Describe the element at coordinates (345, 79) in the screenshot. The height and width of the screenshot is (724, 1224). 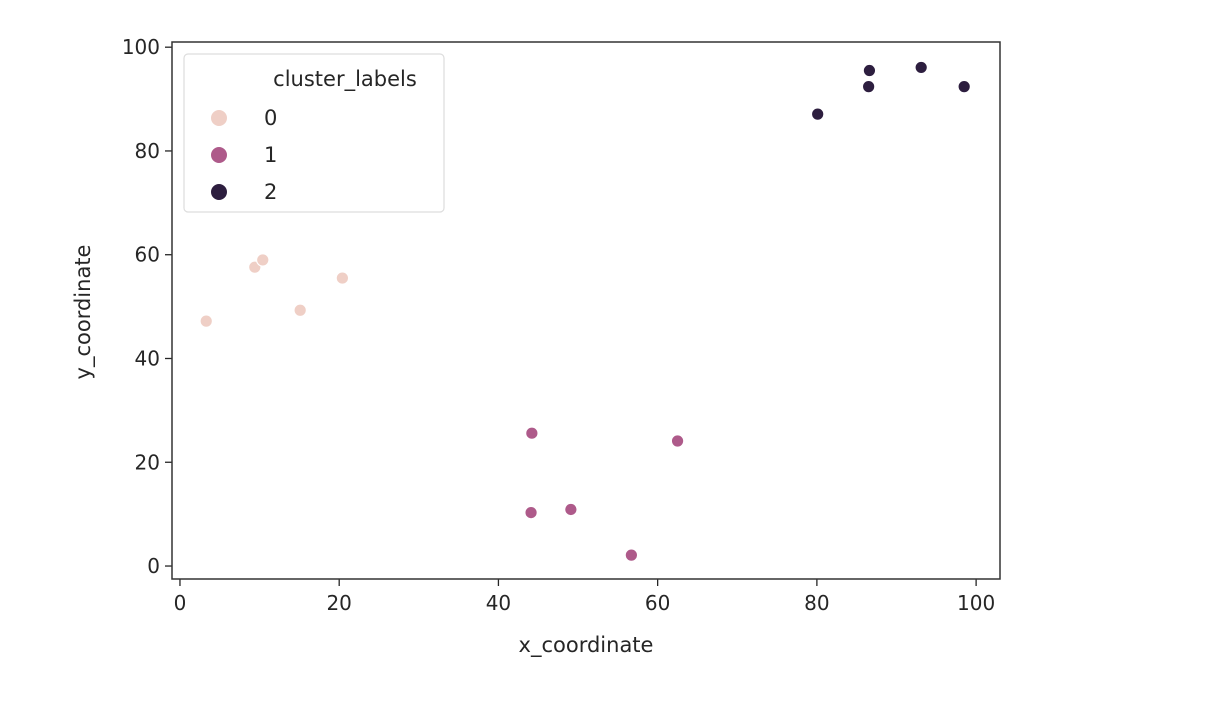
I see `legend-title: cluster_labels` at that location.